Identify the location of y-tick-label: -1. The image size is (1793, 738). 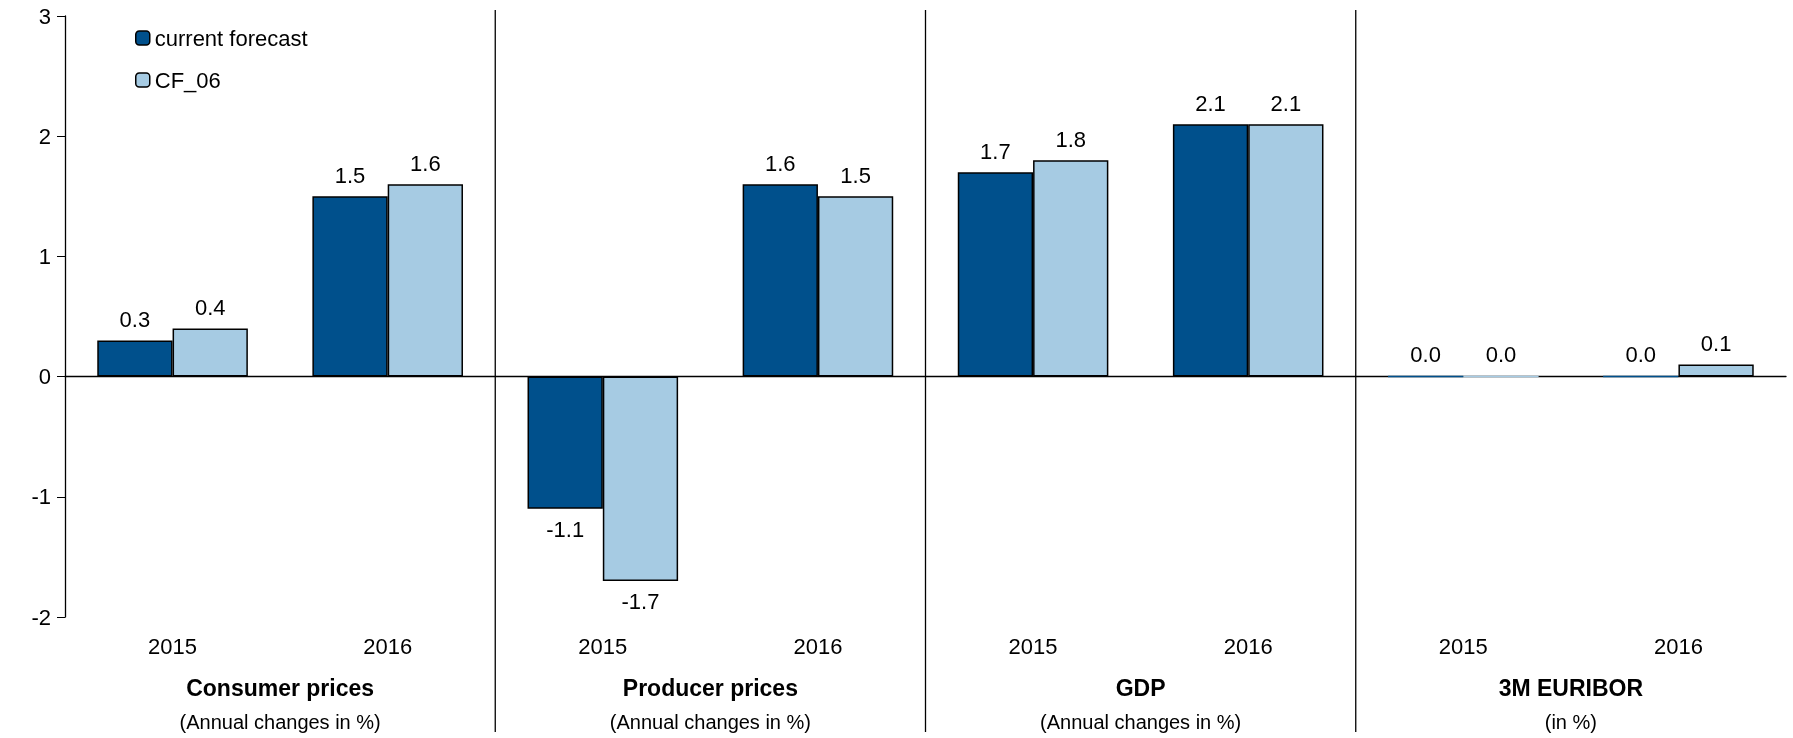
(41, 497).